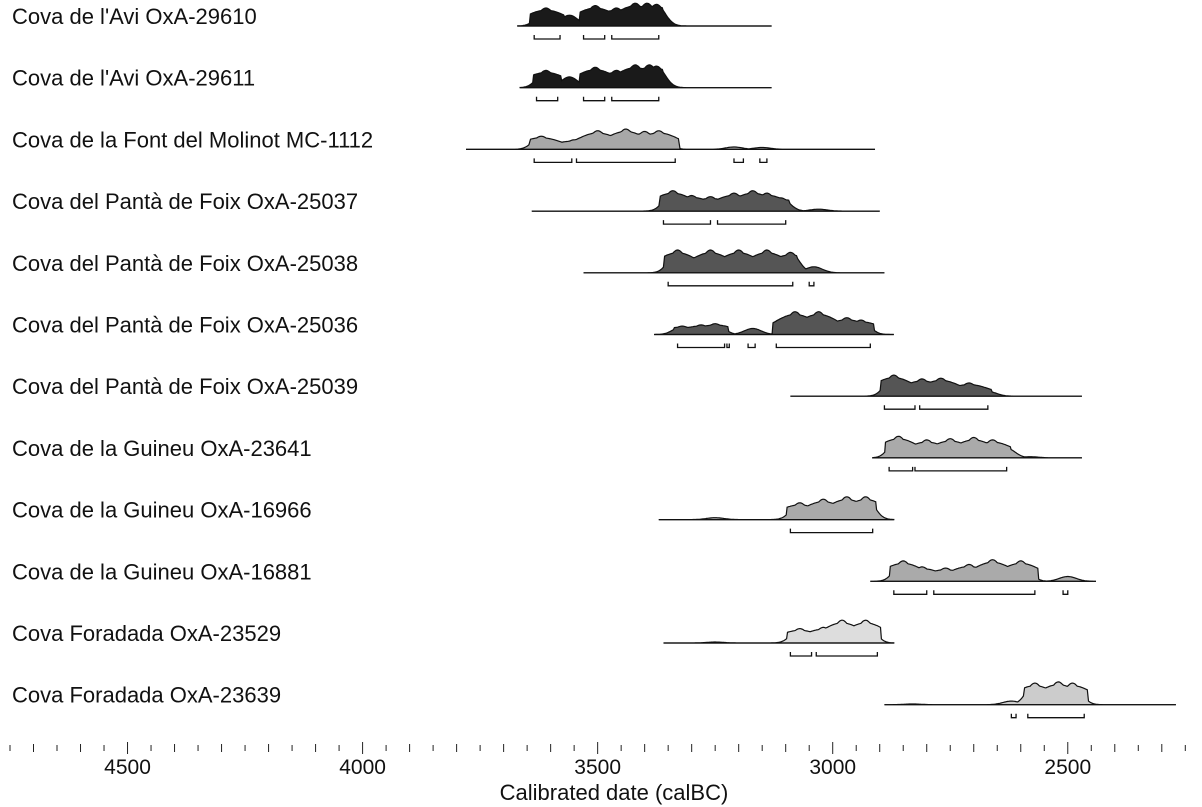  Describe the element at coordinates (192, 139) in the screenshot. I see `series-label: Cova de la Font del Molinot MC-1112` at that location.